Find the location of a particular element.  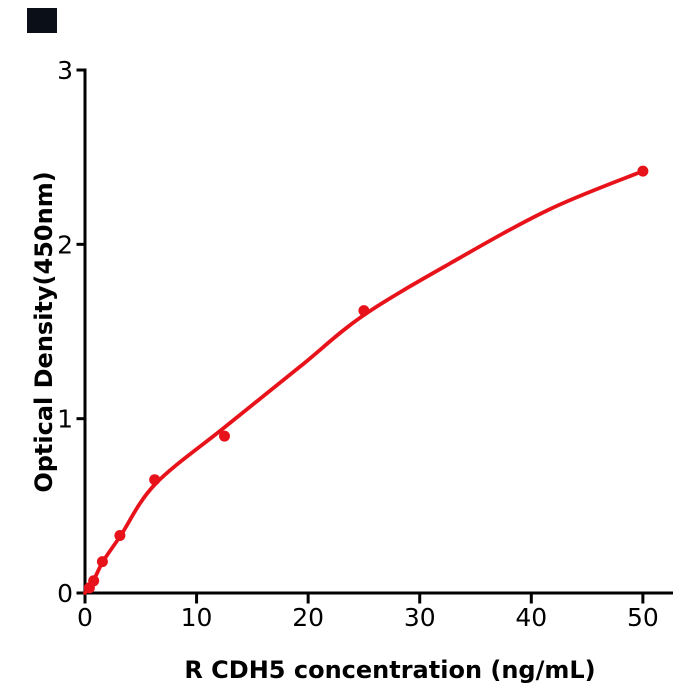

x-tick-label: 10 is located at coordinates (197, 617).